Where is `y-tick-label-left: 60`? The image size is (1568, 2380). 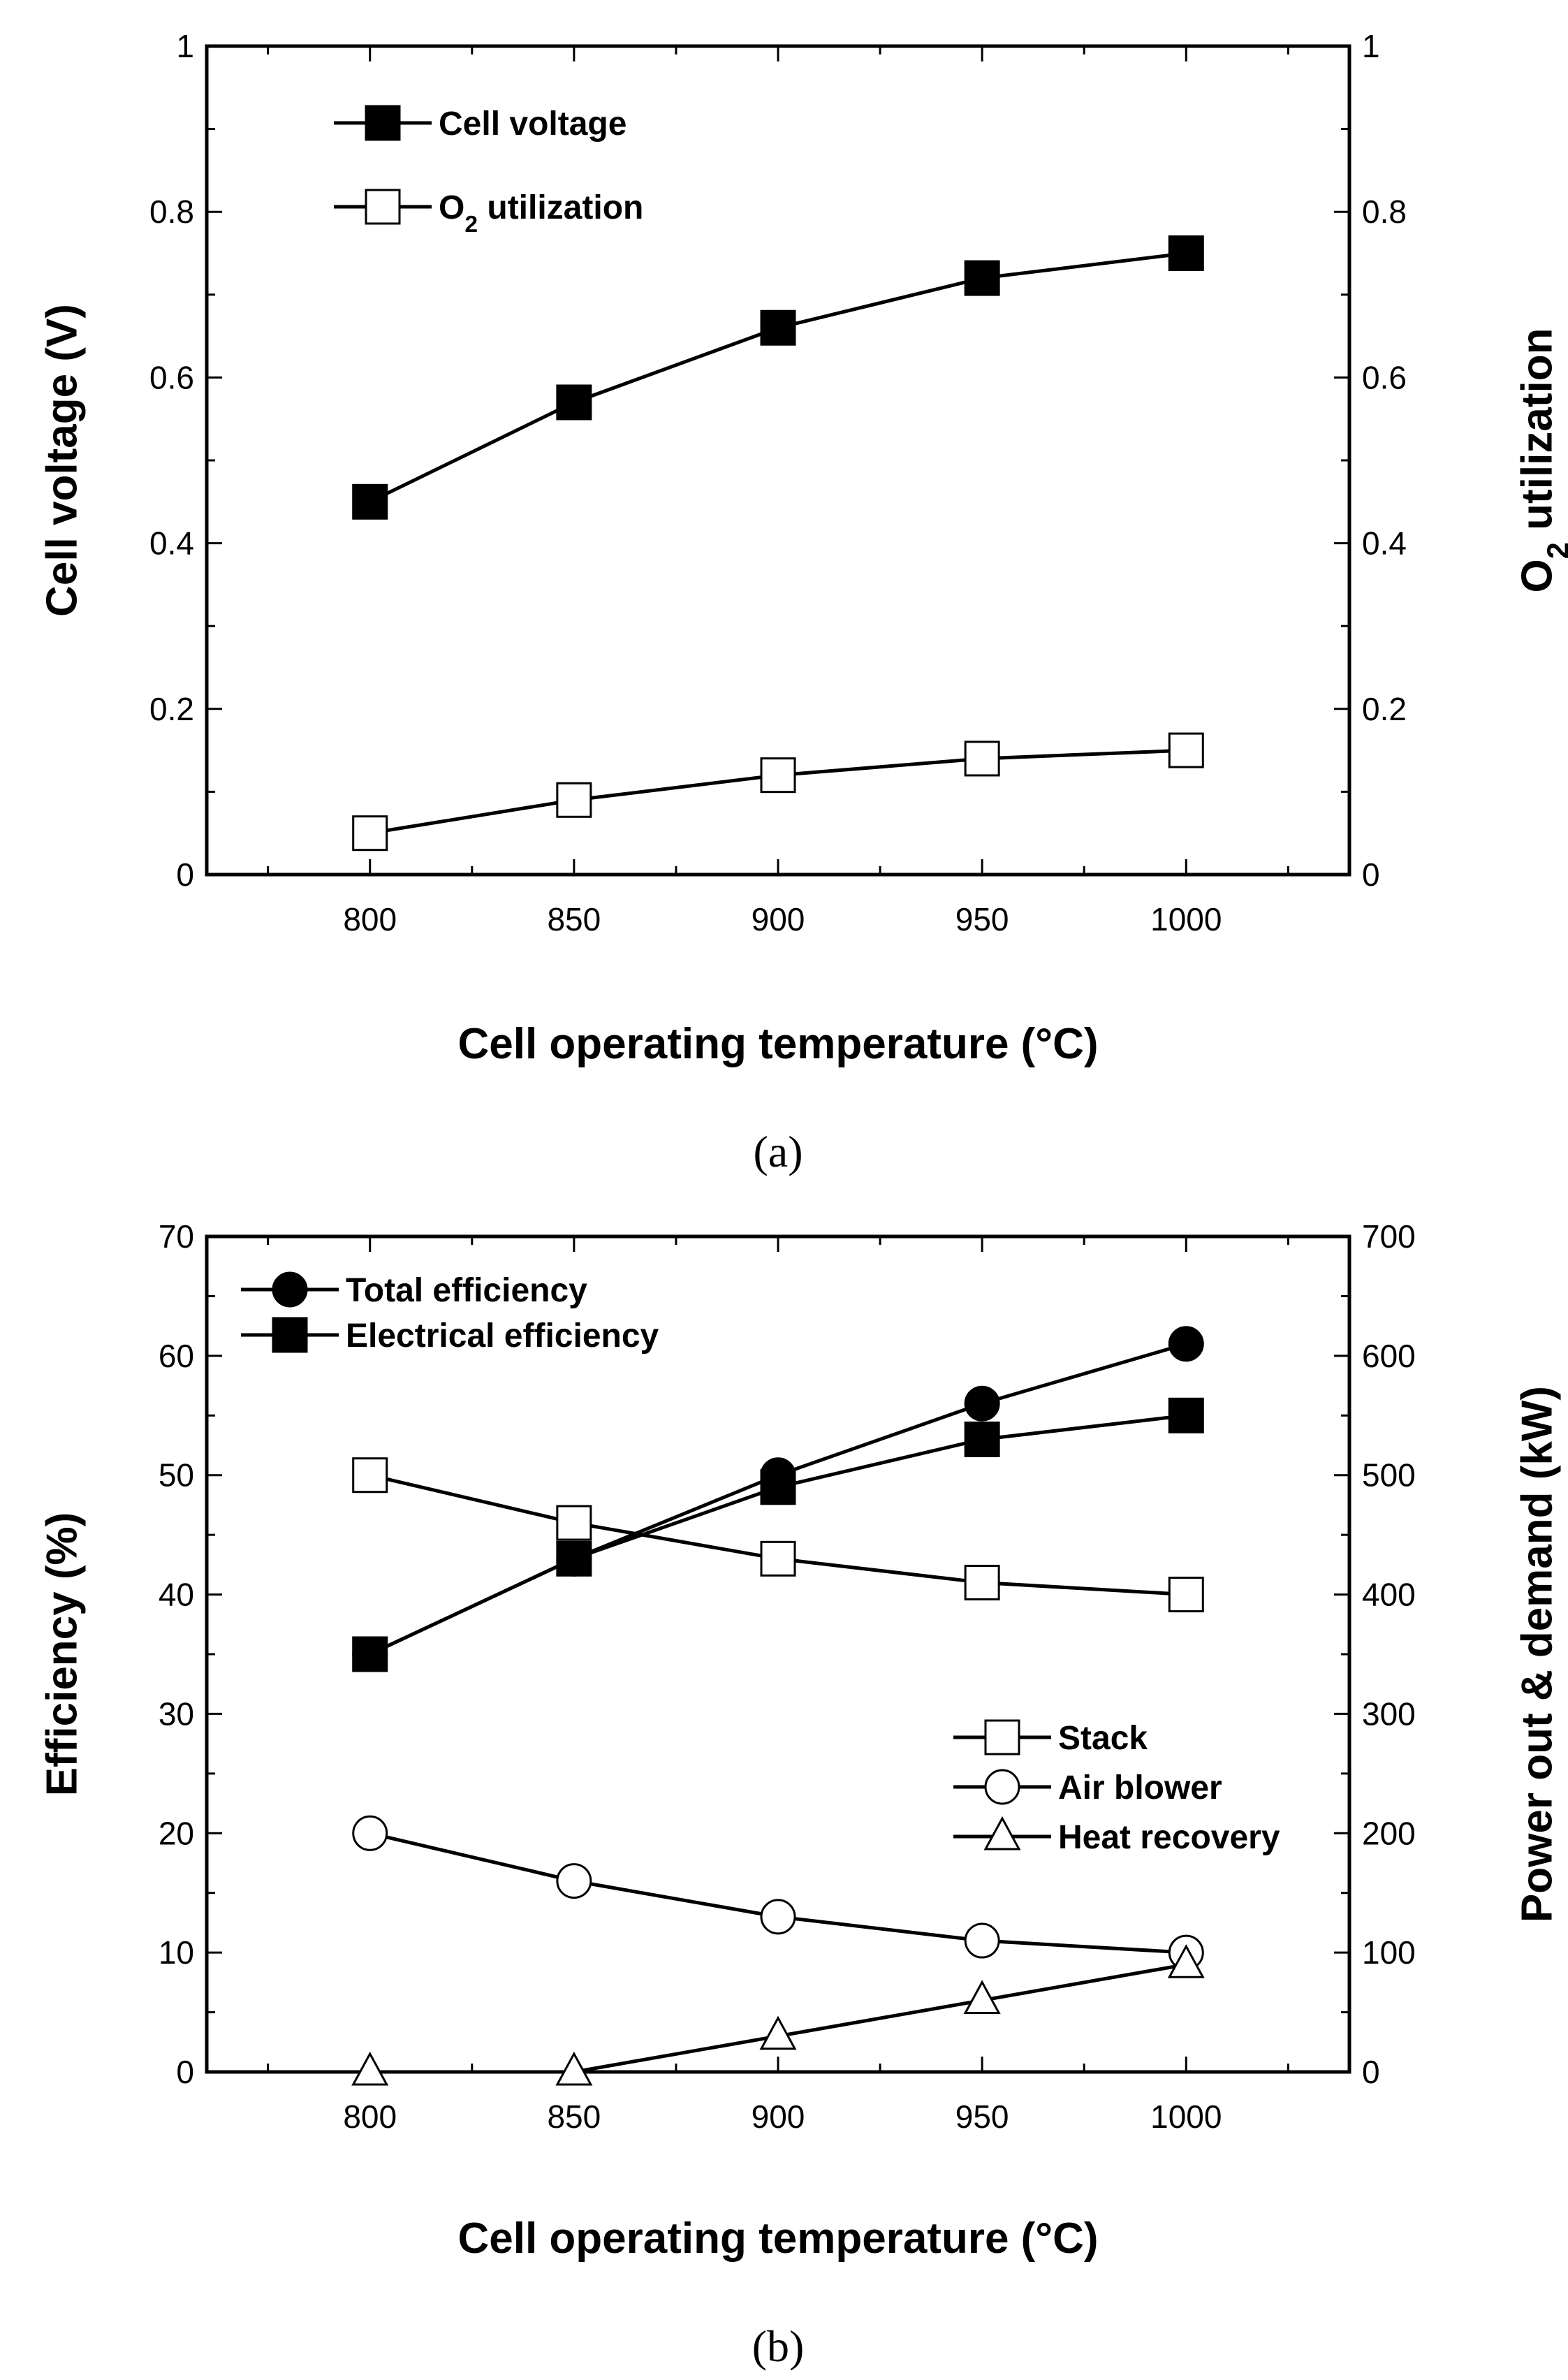 y-tick-label-left: 60 is located at coordinates (176, 1356).